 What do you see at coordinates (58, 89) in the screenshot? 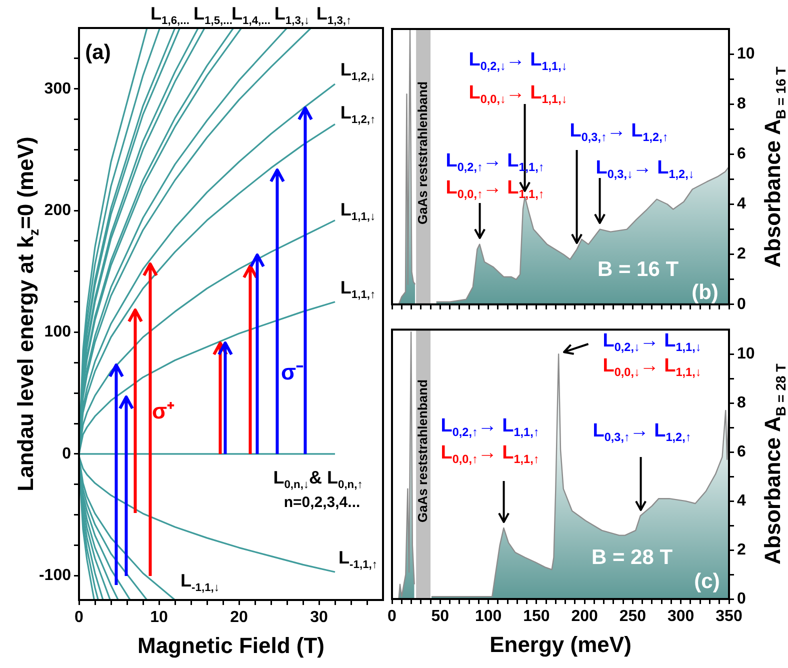
I see `y-tick-label: 300` at bounding box center [58, 89].